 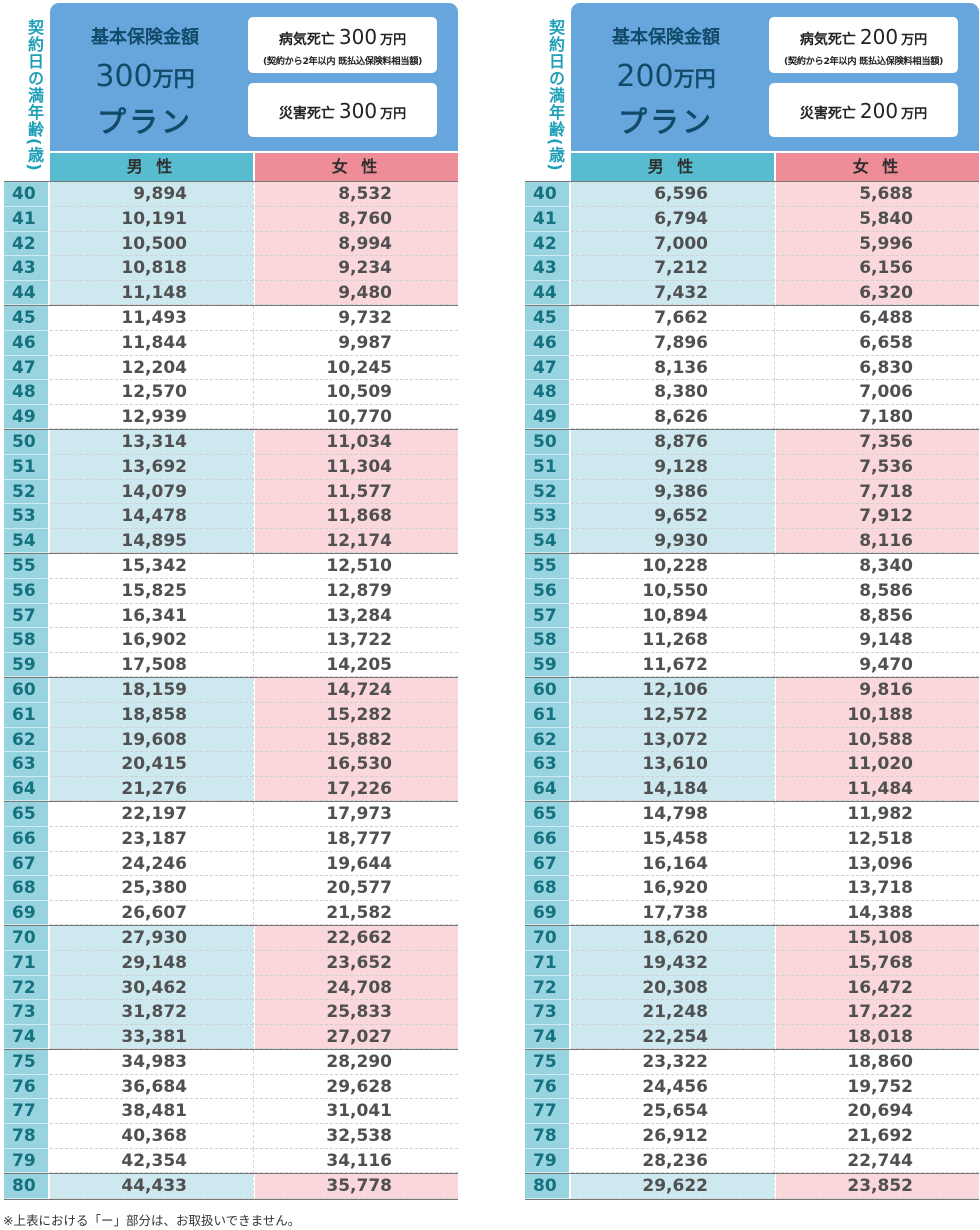 I want to click on age-cell: 78, so click(x=547, y=1137).